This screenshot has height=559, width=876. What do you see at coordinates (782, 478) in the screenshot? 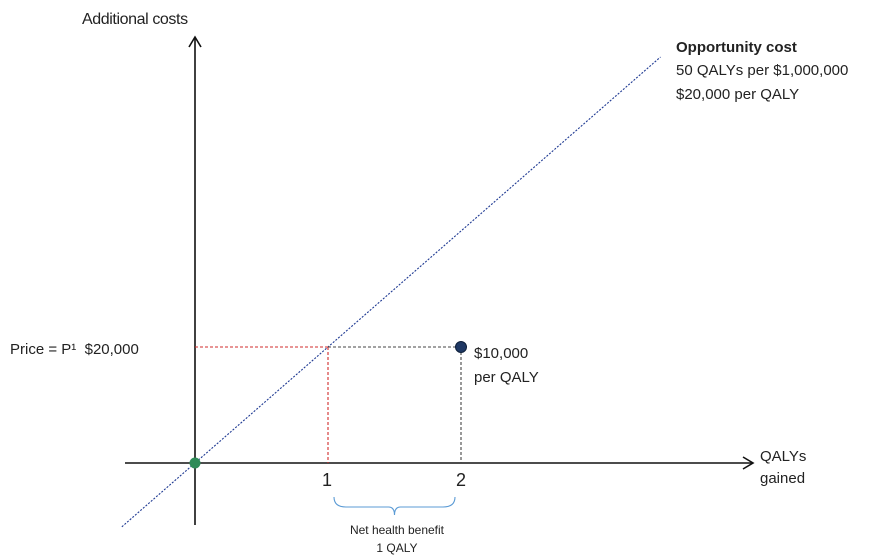
I see `x-axis-label-line2: gained` at bounding box center [782, 478].